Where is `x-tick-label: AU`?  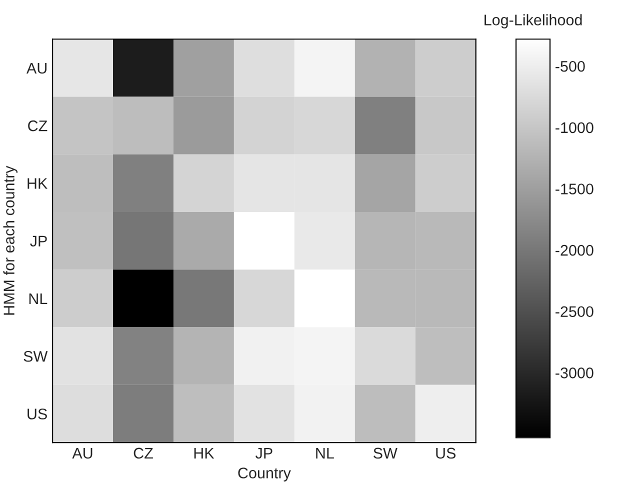 x-tick-label: AU is located at coordinates (82, 453).